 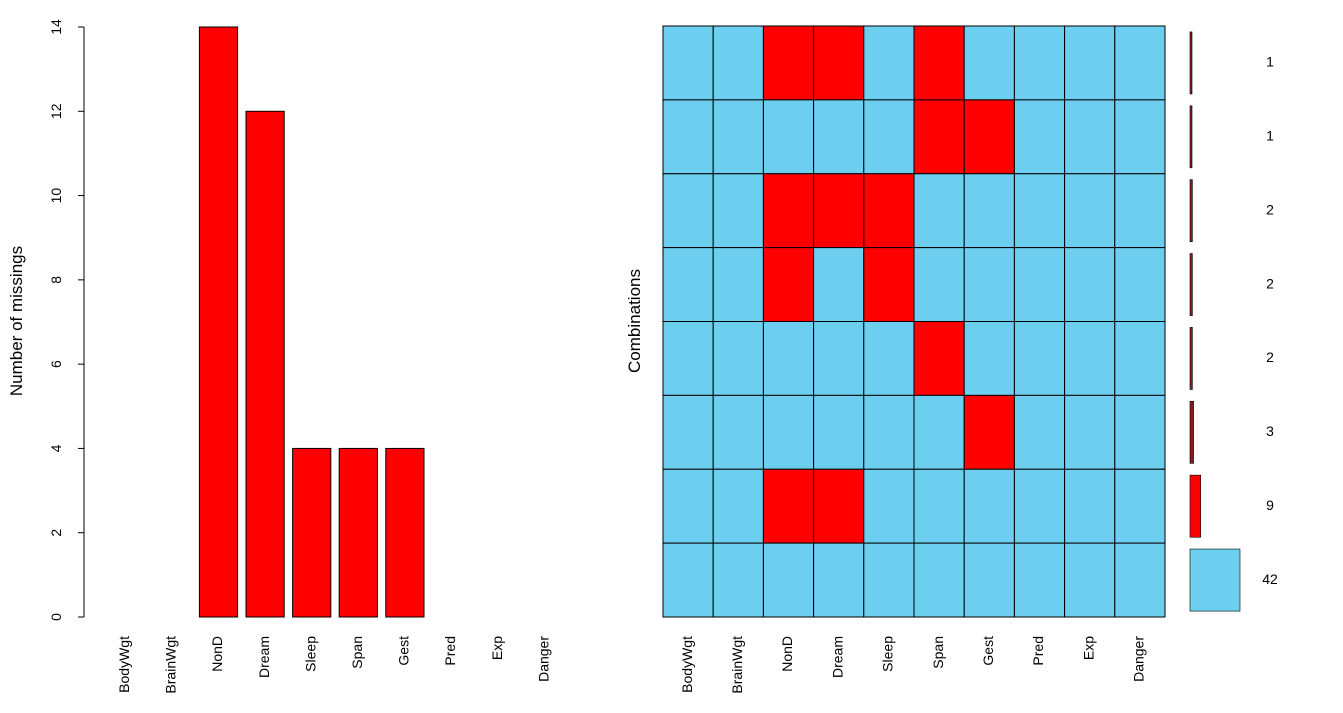 I want to click on combination-count-label: 1, so click(x=1270, y=136).